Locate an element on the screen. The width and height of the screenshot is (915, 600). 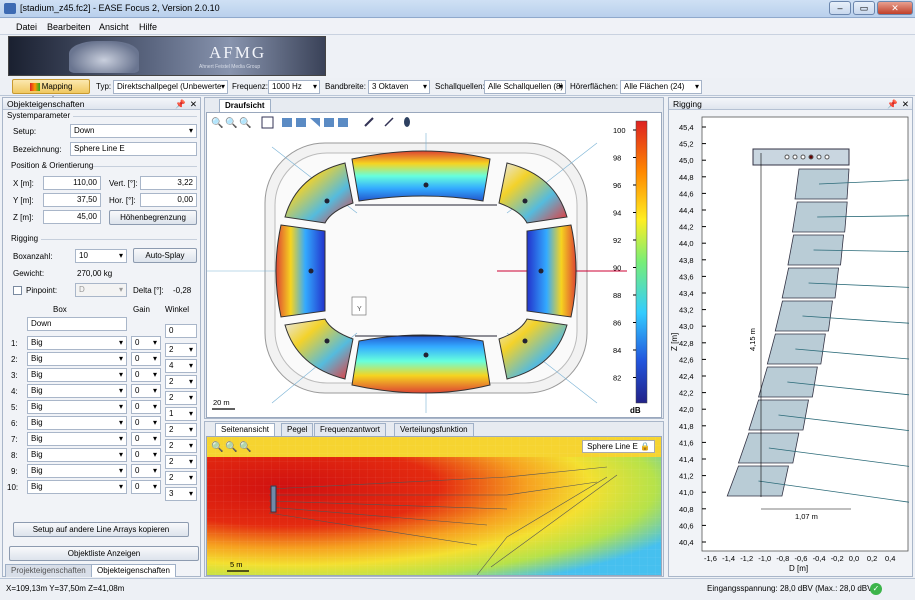
rig-row-winkel-select: 1 is located at coordinates (181, 414).